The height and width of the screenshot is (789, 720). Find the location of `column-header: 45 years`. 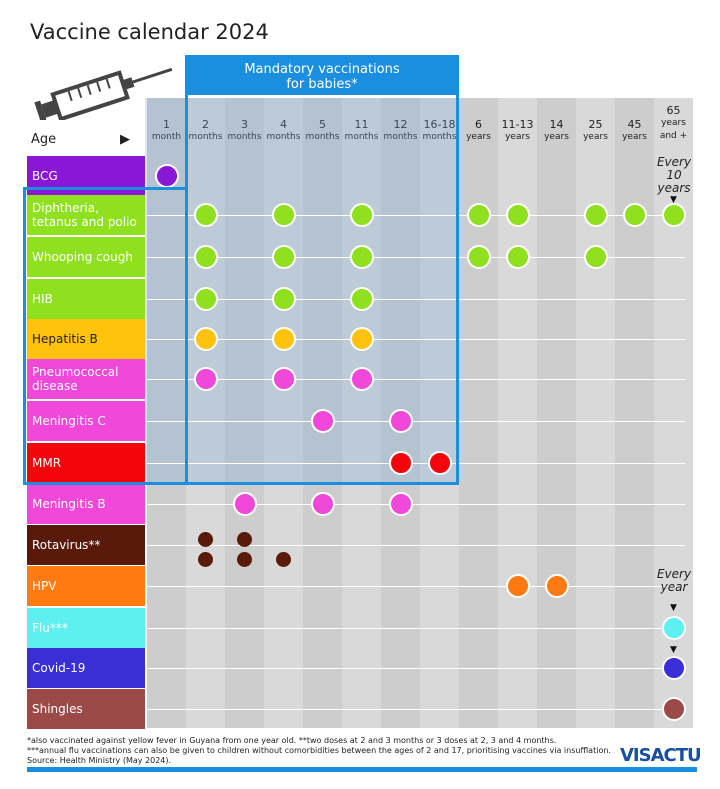

column-header: 45 years is located at coordinates (634, 130).